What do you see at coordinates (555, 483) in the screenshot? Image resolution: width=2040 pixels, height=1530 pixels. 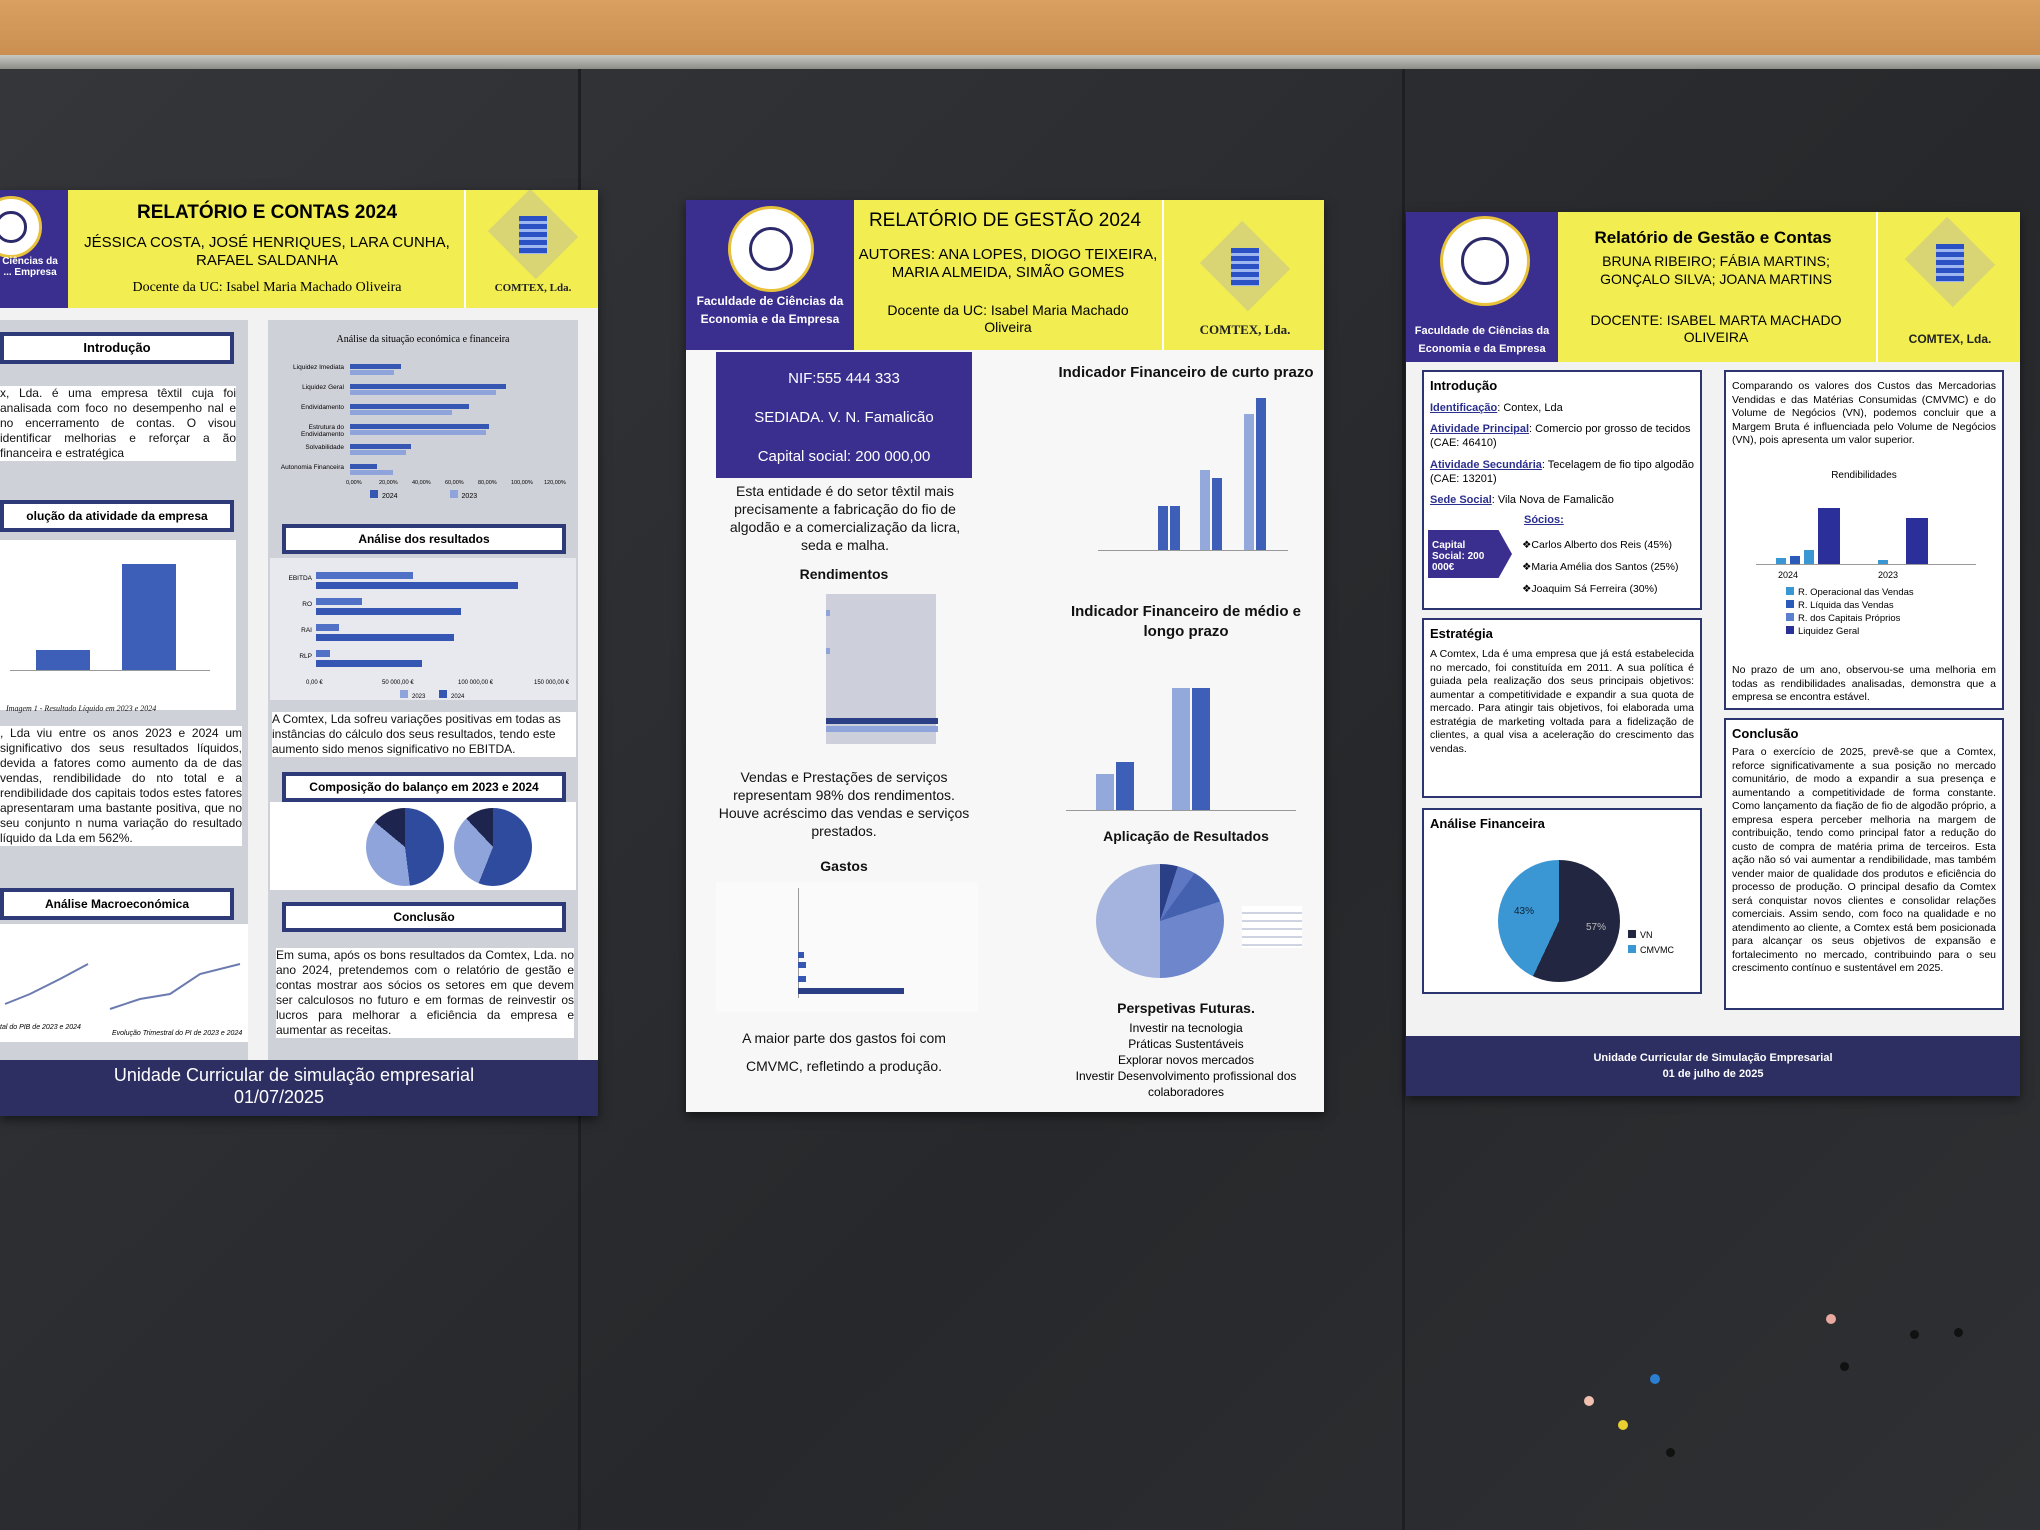 I see `situacao-tick: 120,00%` at bounding box center [555, 483].